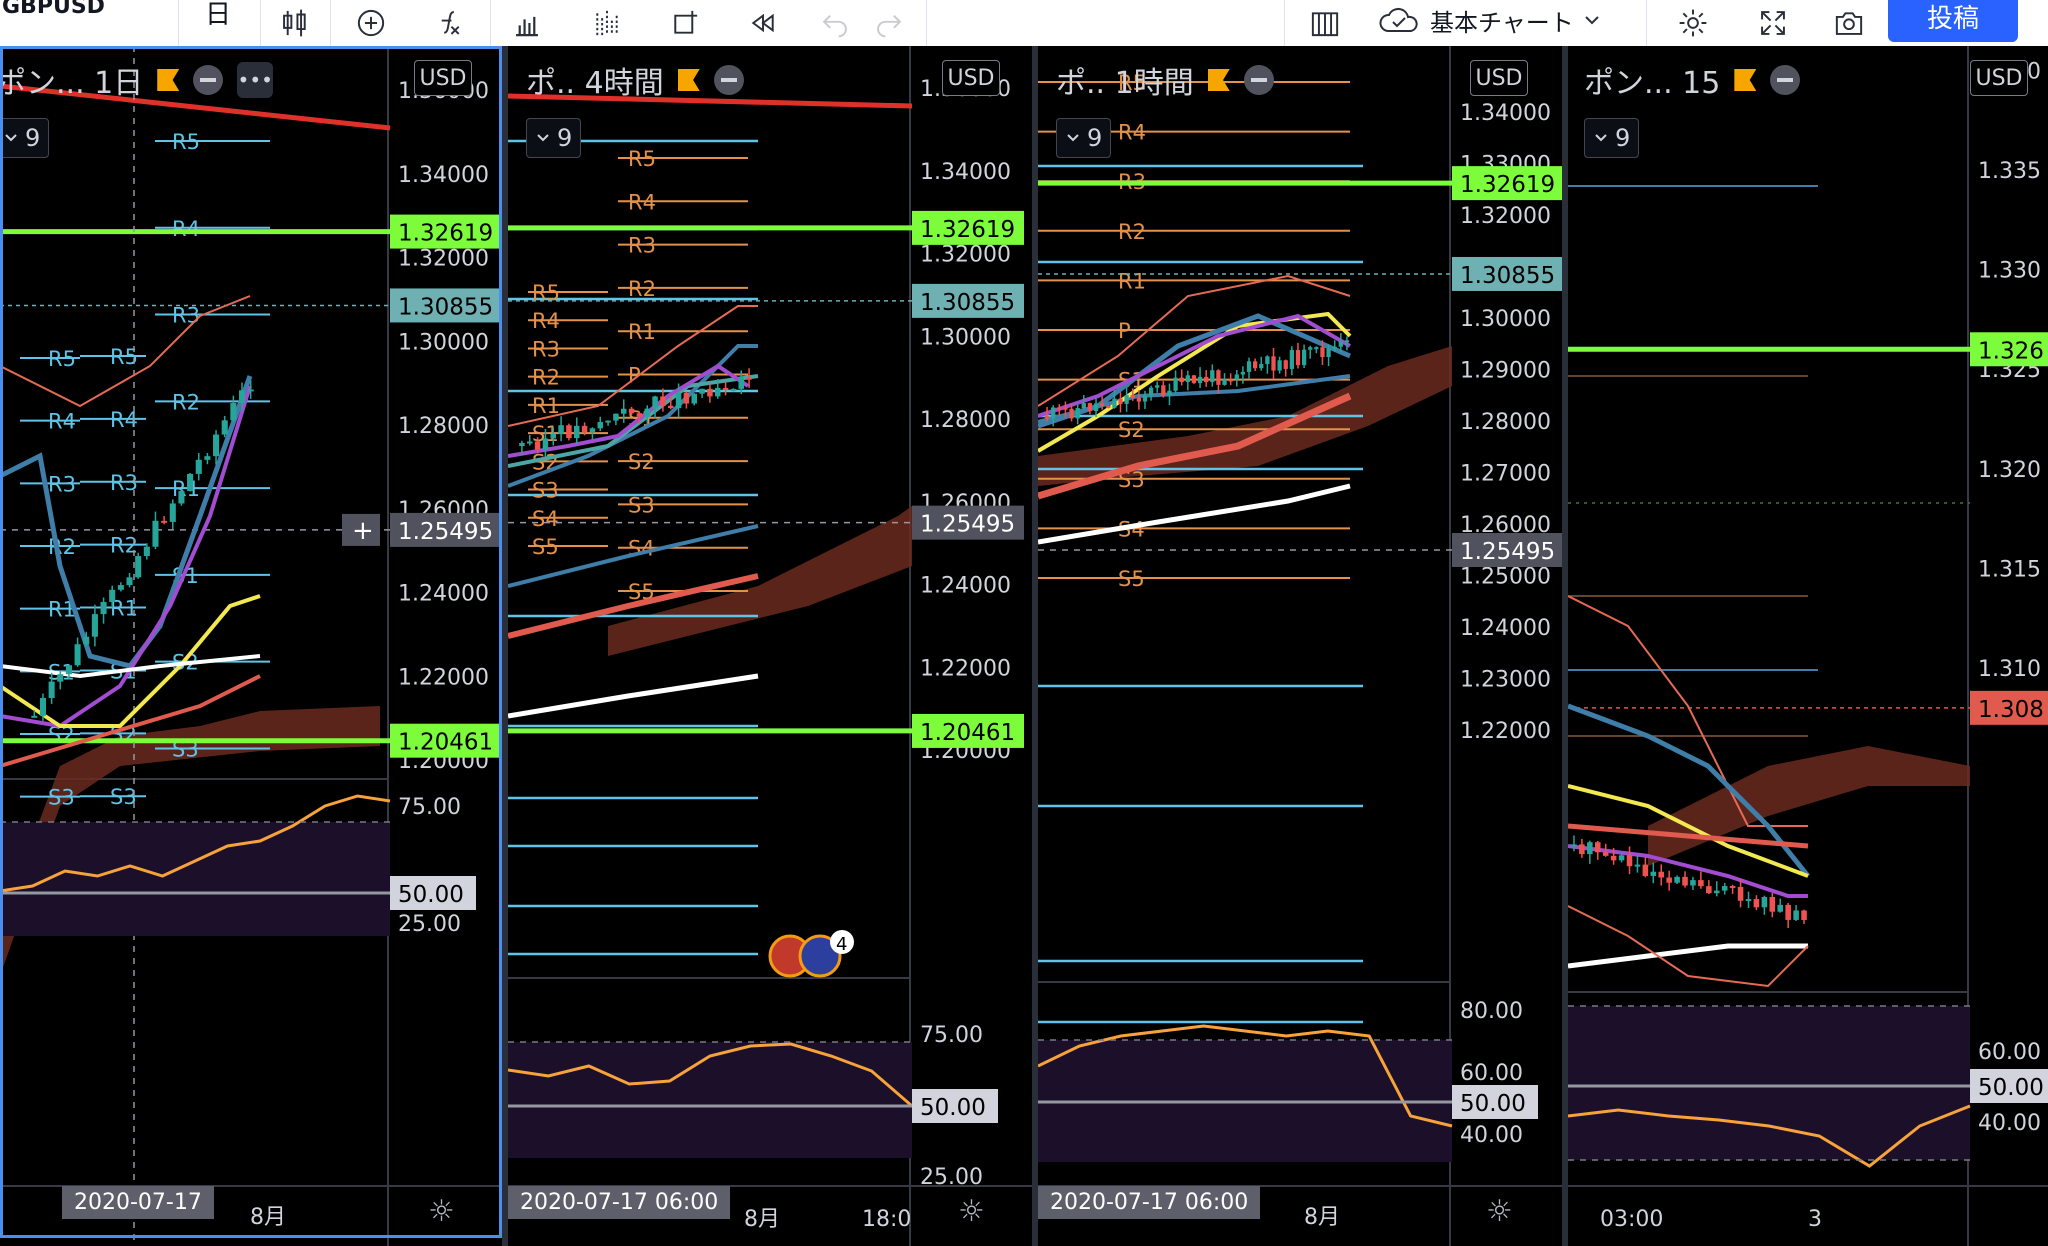 The image size is (2048, 1246). What do you see at coordinates (218, 15) in the screenshot?
I see `interval-button: 日` at bounding box center [218, 15].